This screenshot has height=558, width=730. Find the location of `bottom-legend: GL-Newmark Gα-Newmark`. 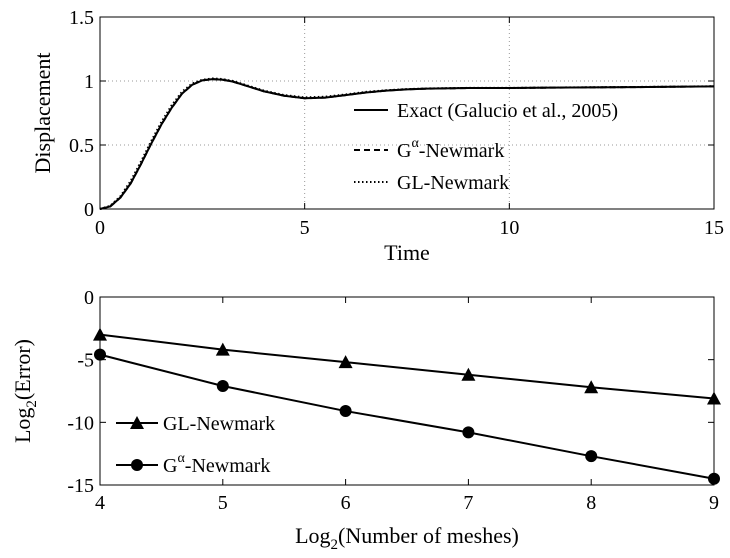

bottom-legend: GL-Newmark Gα-Newmark is located at coordinates (195, 445).